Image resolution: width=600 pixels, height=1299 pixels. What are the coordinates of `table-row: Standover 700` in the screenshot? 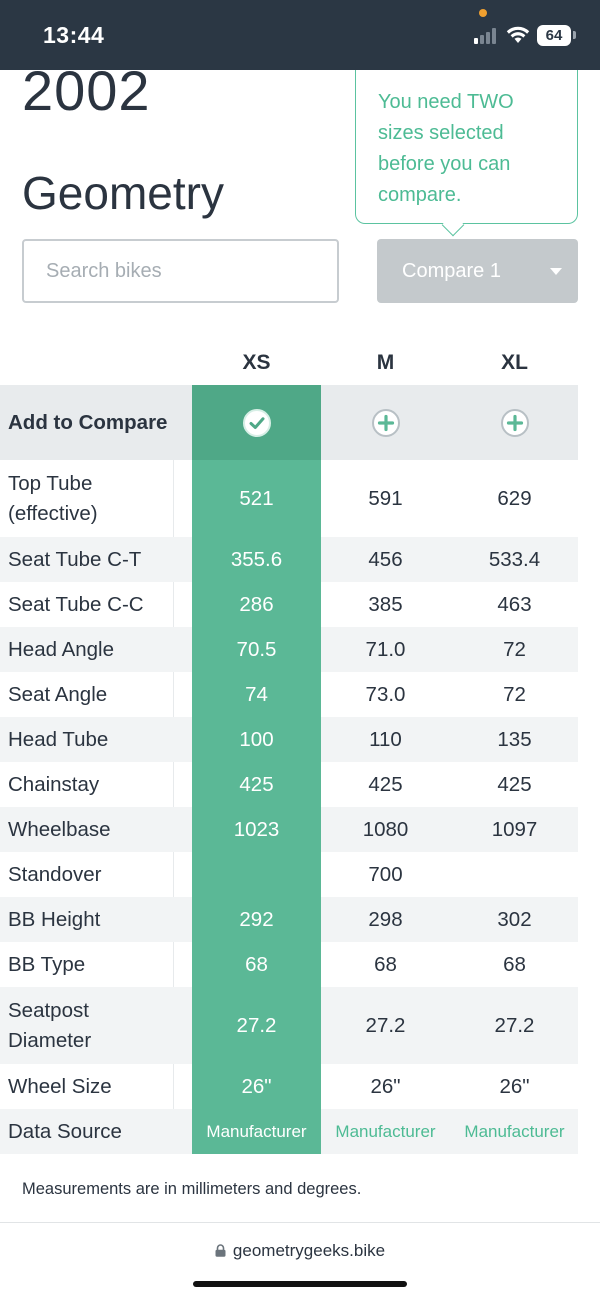 It's located at (289, 874).